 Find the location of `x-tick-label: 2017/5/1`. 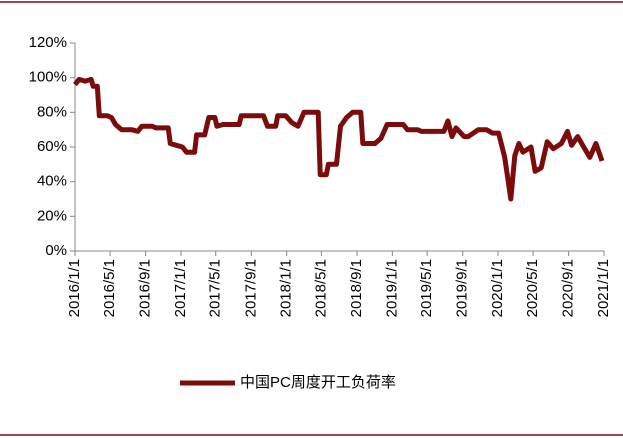

x-tick-label: 2017/5/1 is located at coordinates (215, 288).